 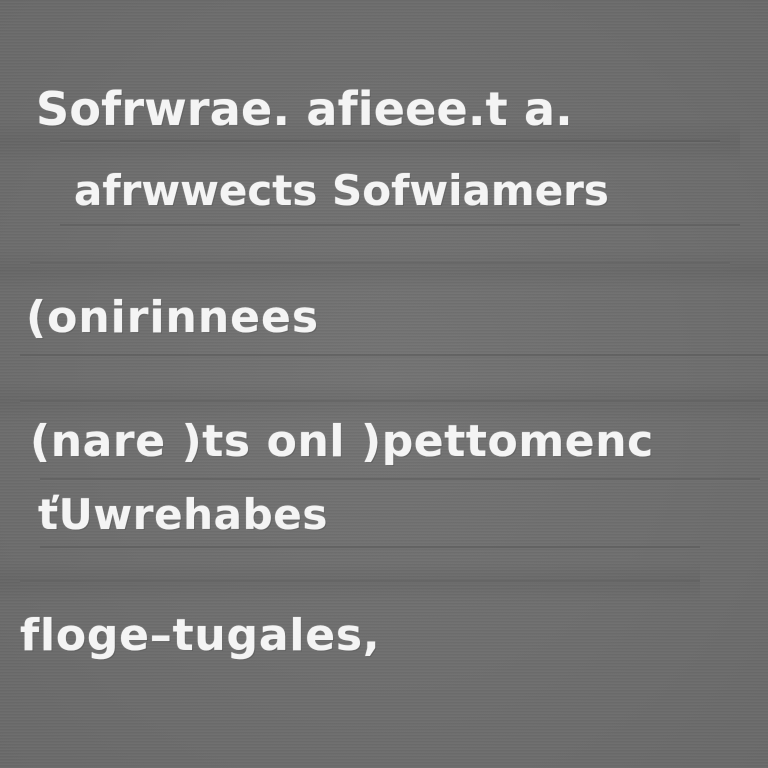 I want to click on text-line-4: (nare )ts onl )pettomenc, so click(x=342, y=441).